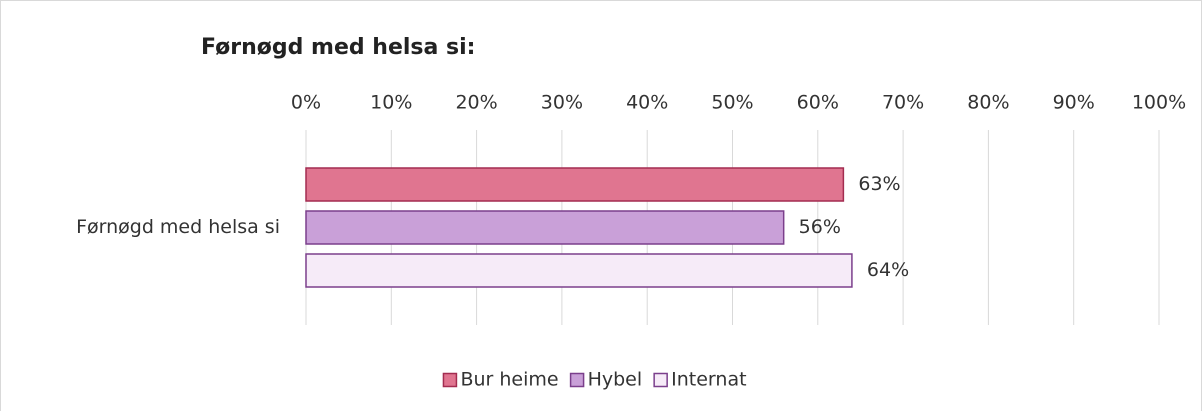 This screenshot has height=411, width=1202. I want to click on legend-item: Hybel, so click(606, 380).